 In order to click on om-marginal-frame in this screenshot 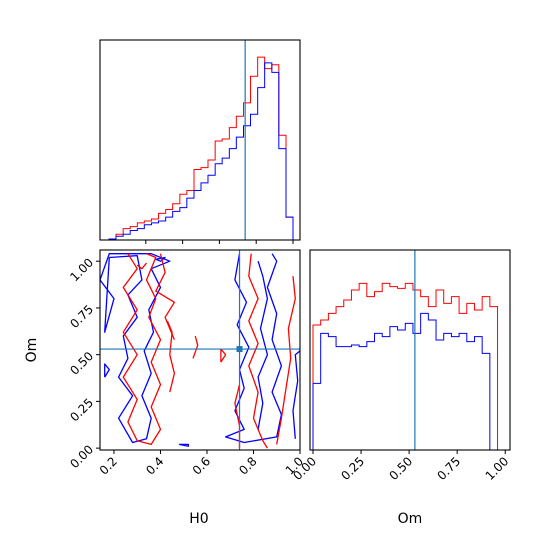, I will do `click(410, 350)`.